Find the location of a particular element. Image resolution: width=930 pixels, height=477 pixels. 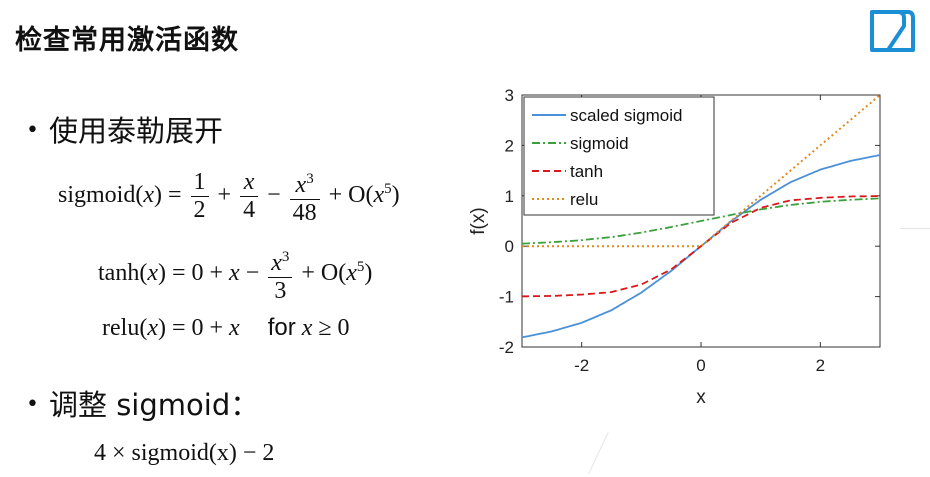

sigmoid-close: ) is located at coordinates (395, 195).